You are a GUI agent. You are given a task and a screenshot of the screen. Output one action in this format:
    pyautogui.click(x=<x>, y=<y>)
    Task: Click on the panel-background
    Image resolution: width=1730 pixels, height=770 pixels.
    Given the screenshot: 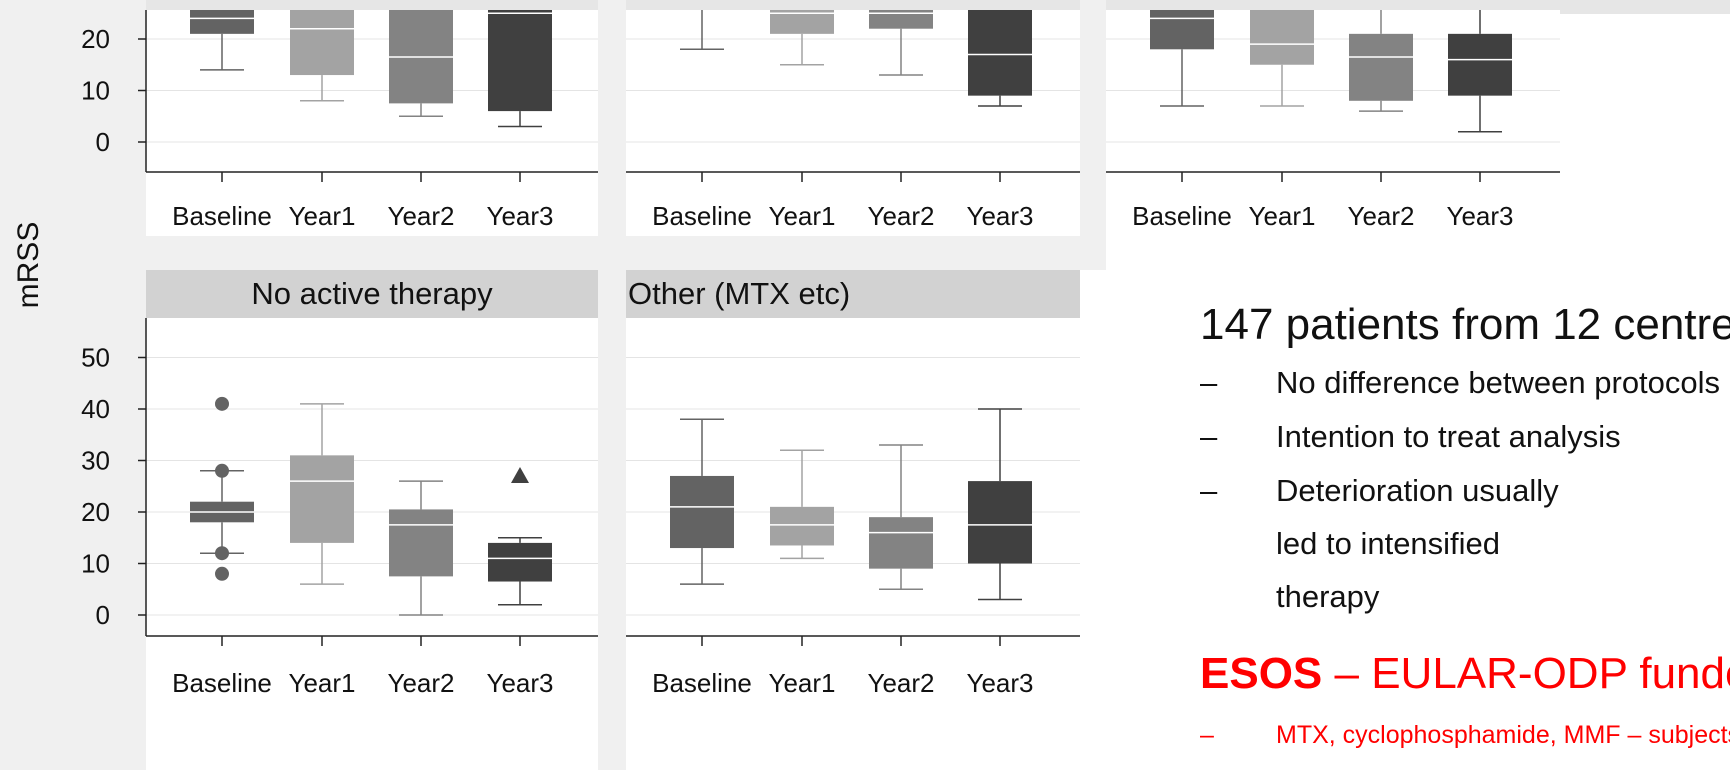 What is the action you would take?
    pyautogui.click(x=372, y=477)
    